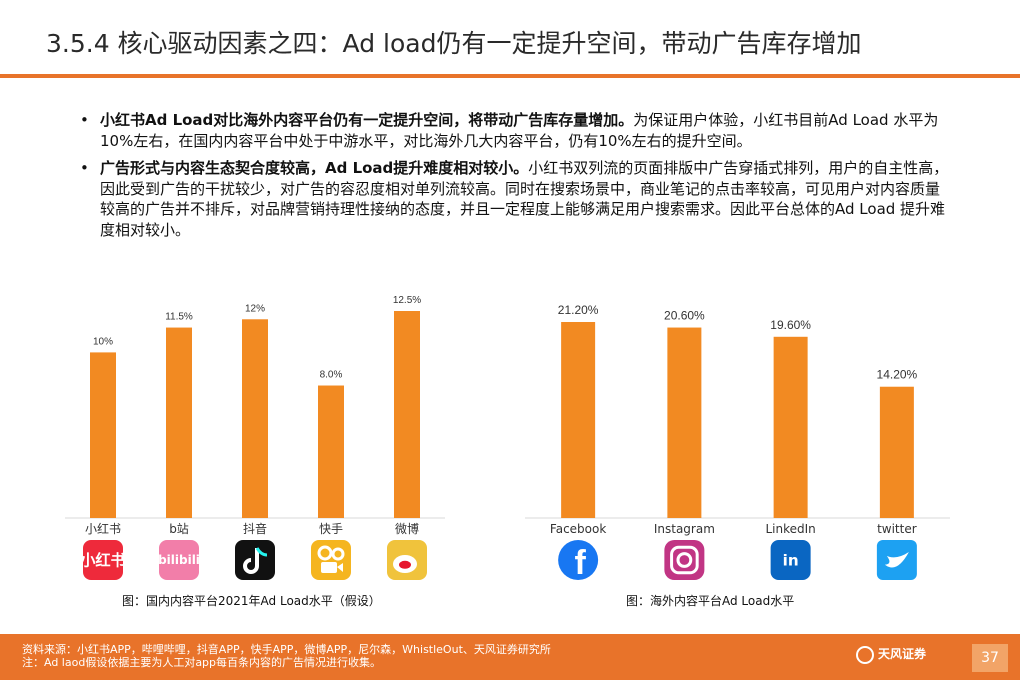 This screenshot has height=680, width=1020. Describe the element at coordinates (329, 567) in the screenshot. I see `icon-body` at that location.